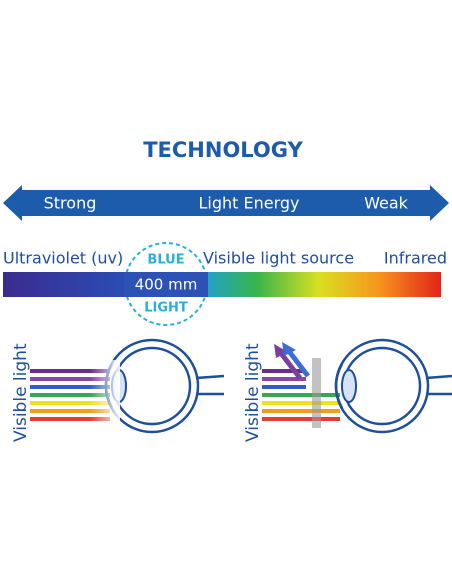 Image resolution: width=452 pixels, height=584 pixels. I want to click on badge-band, so click(166, 284).